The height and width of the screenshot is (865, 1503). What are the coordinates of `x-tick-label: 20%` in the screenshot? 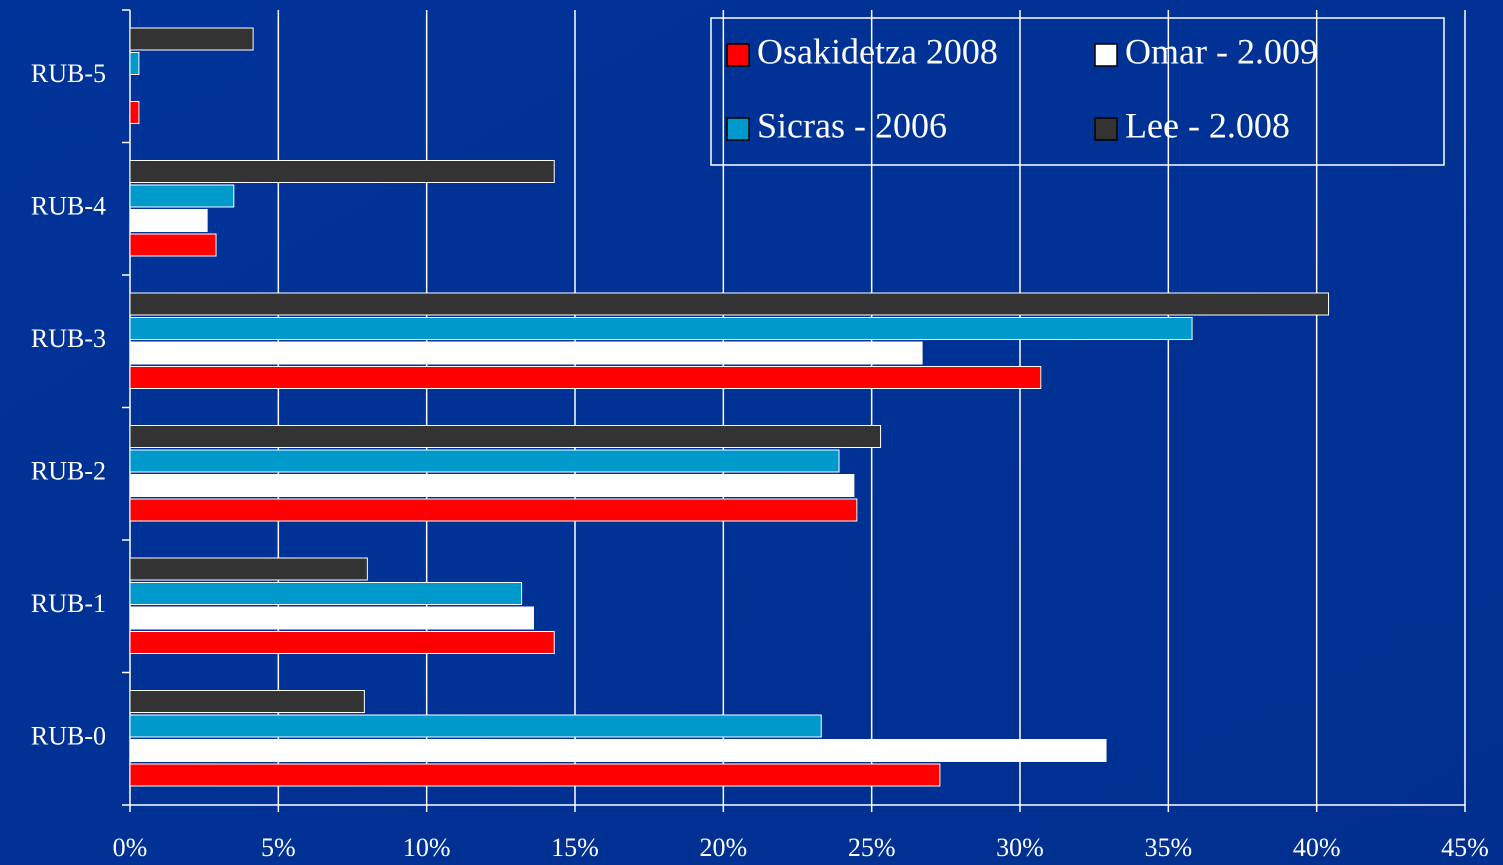 It's located at (723, 847).